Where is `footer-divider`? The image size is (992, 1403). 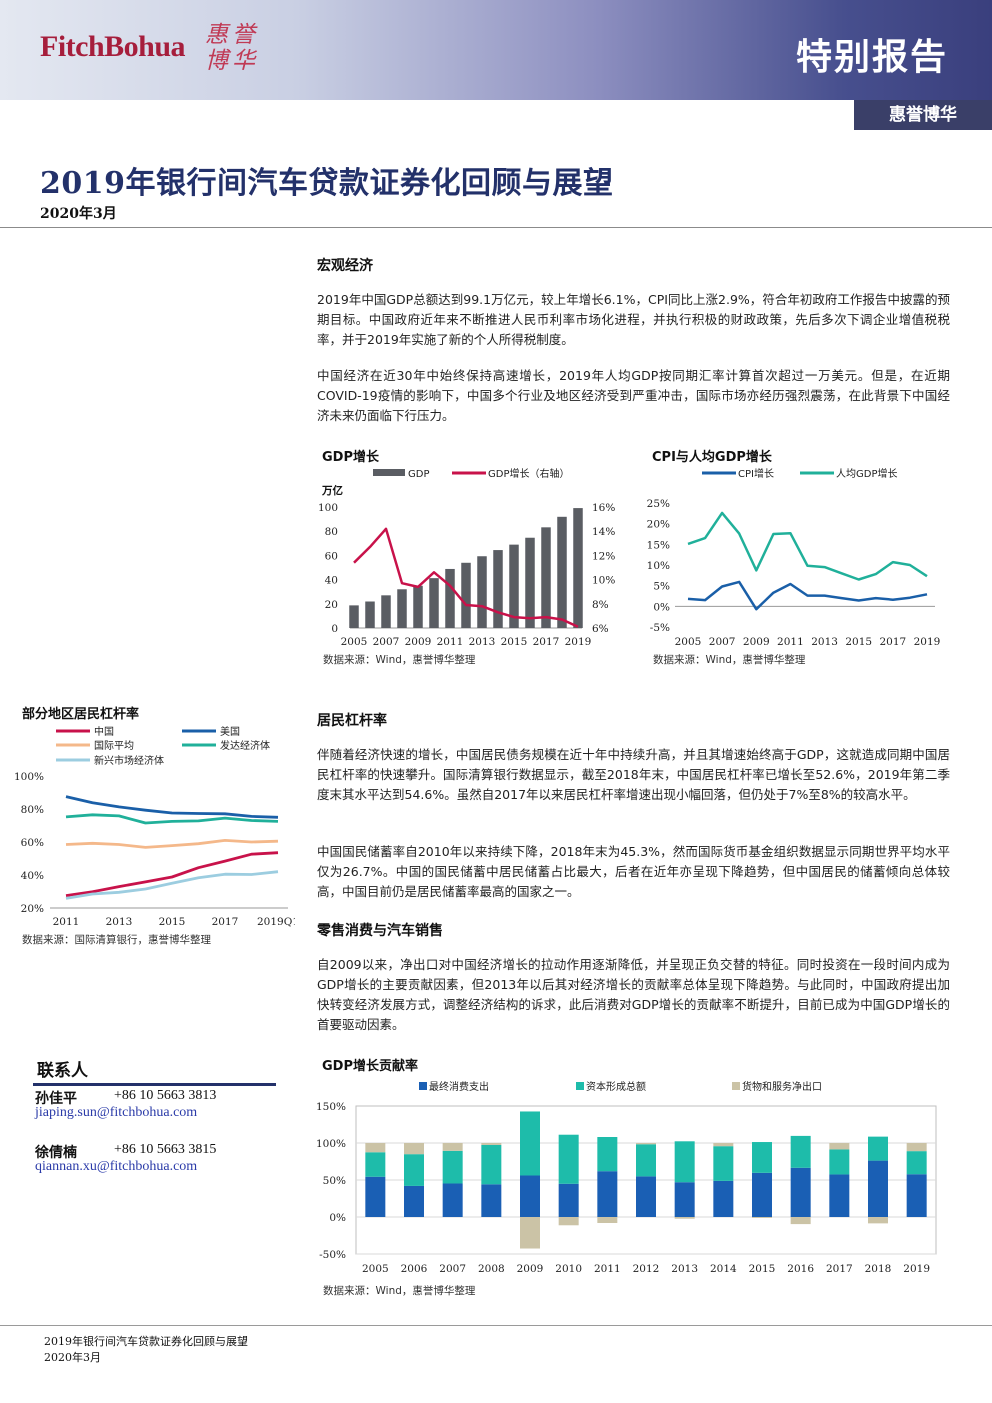
footer-divider is located at coordinates (496, 1325).